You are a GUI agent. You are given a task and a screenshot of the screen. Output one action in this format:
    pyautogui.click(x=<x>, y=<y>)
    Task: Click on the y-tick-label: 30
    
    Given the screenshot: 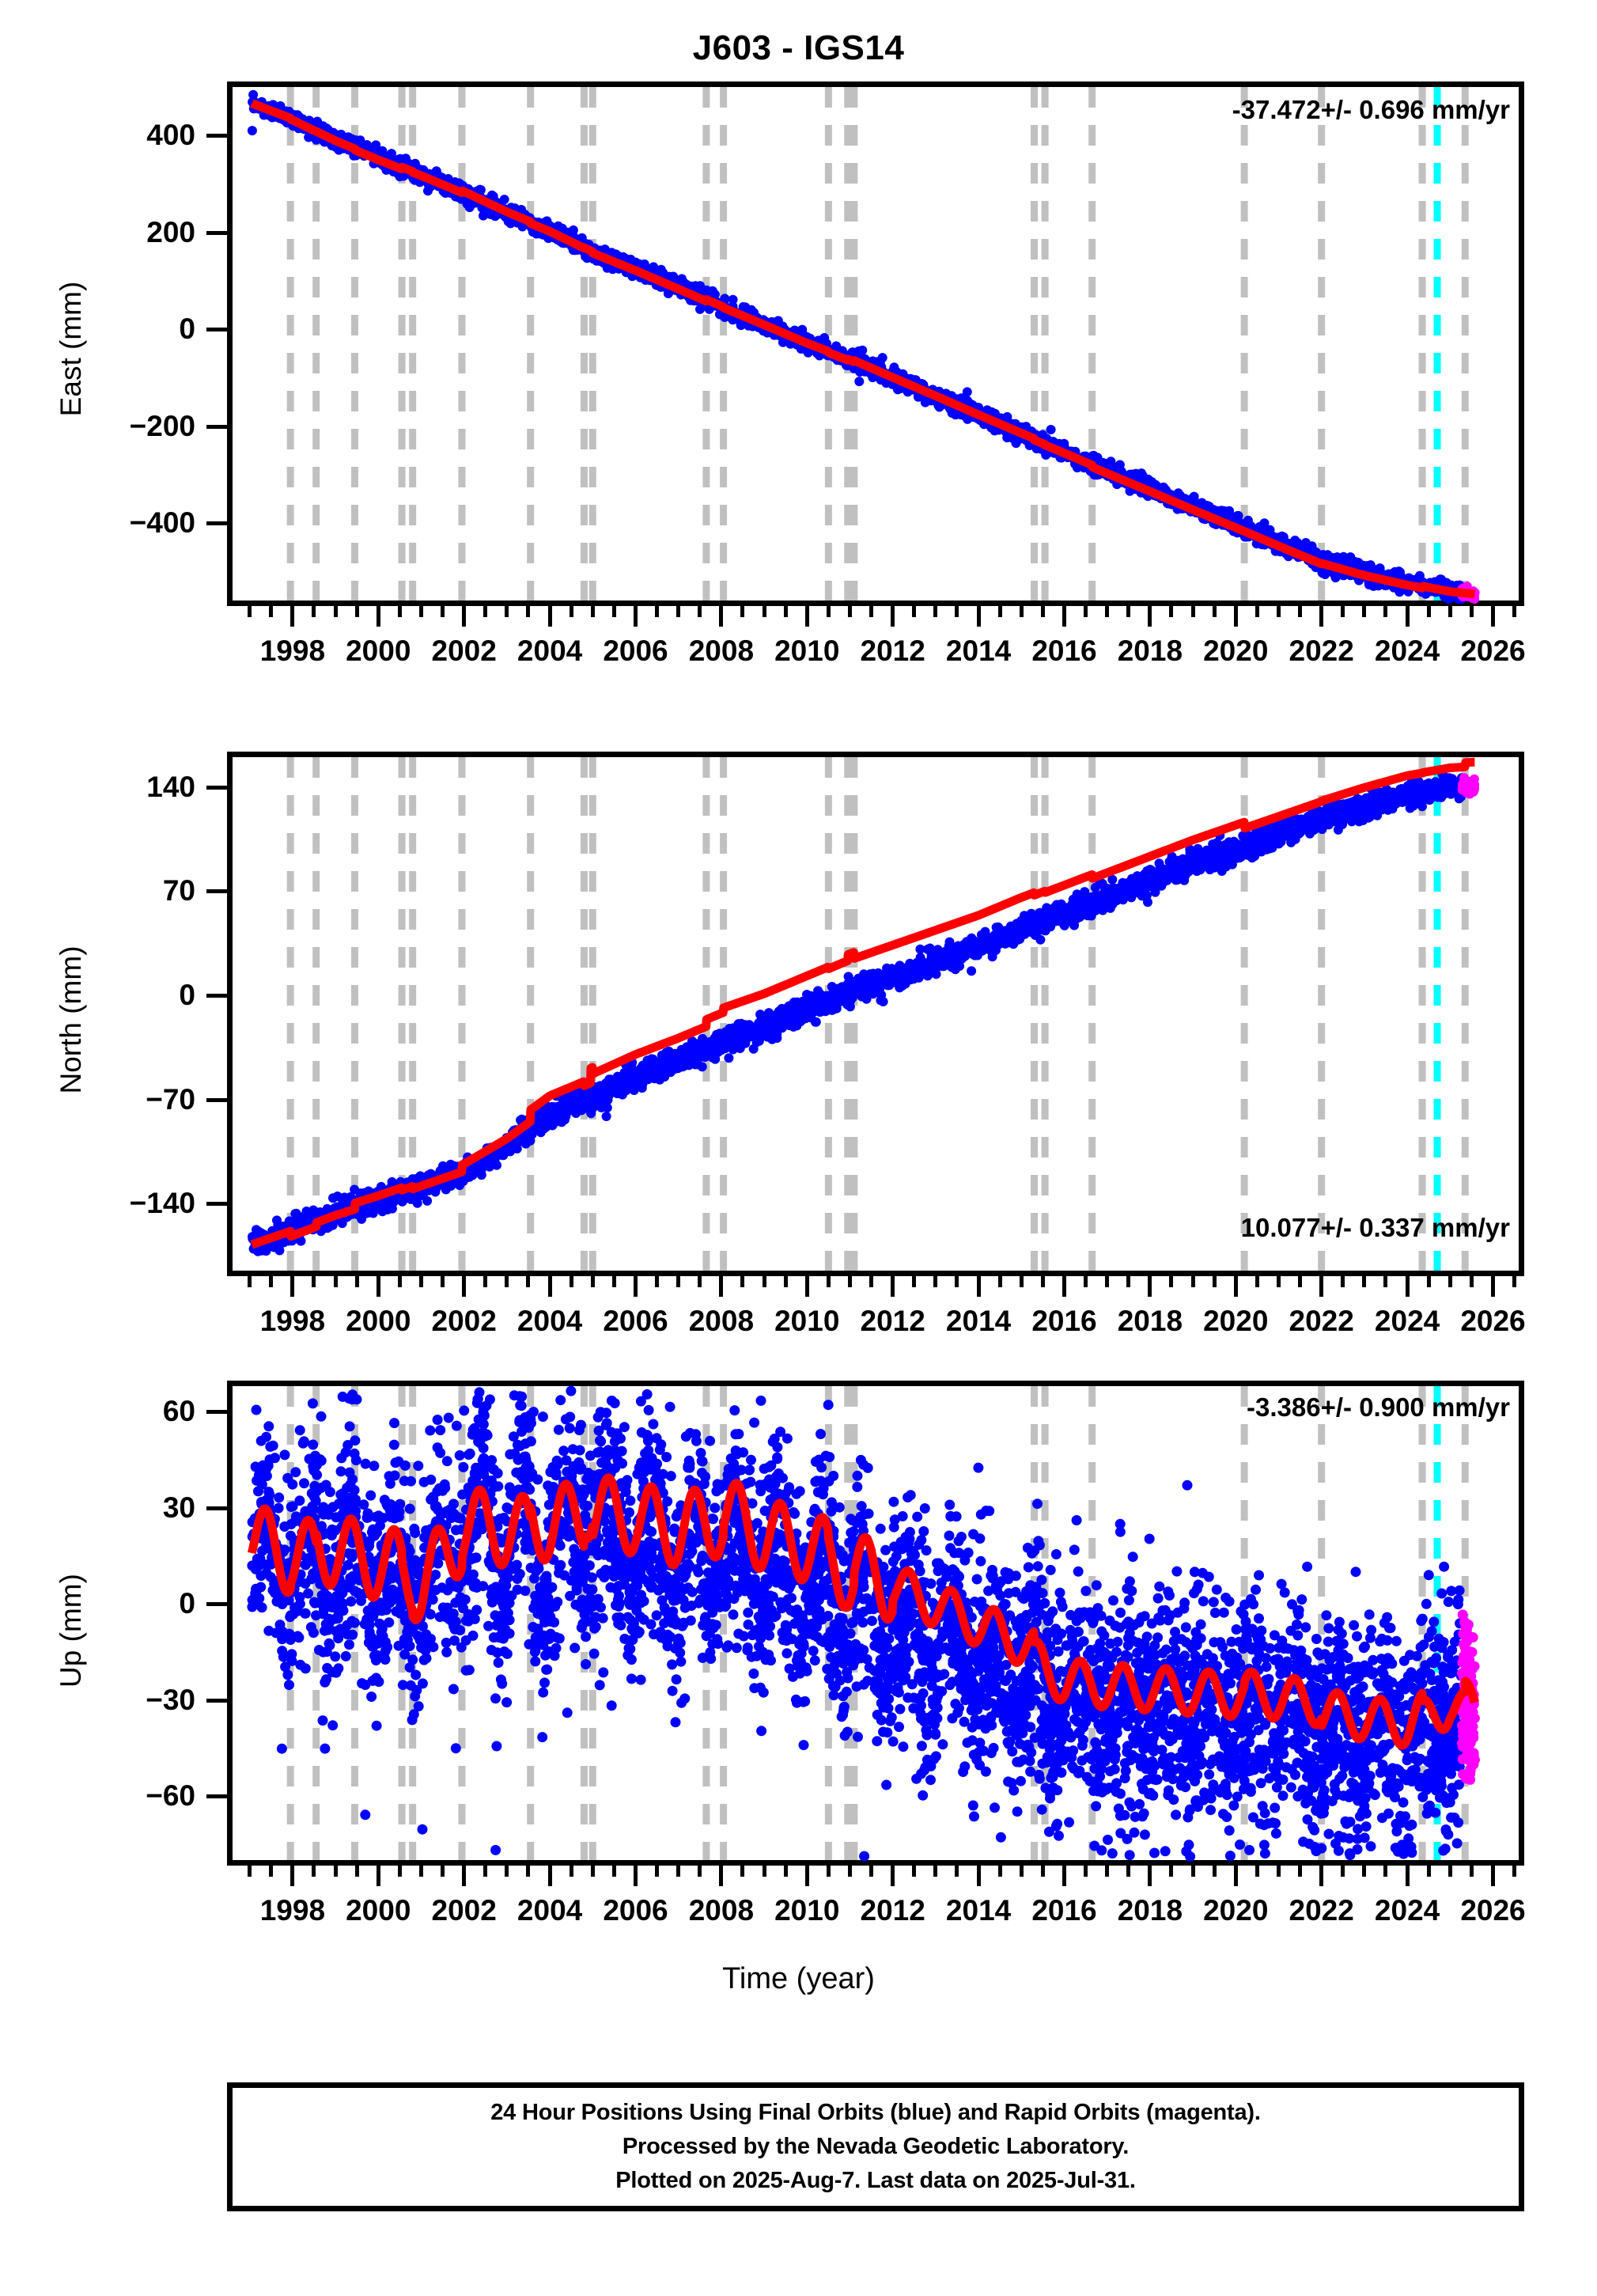 What is the action you would take?
    pyautogui.click(x=178, y=1507)
    